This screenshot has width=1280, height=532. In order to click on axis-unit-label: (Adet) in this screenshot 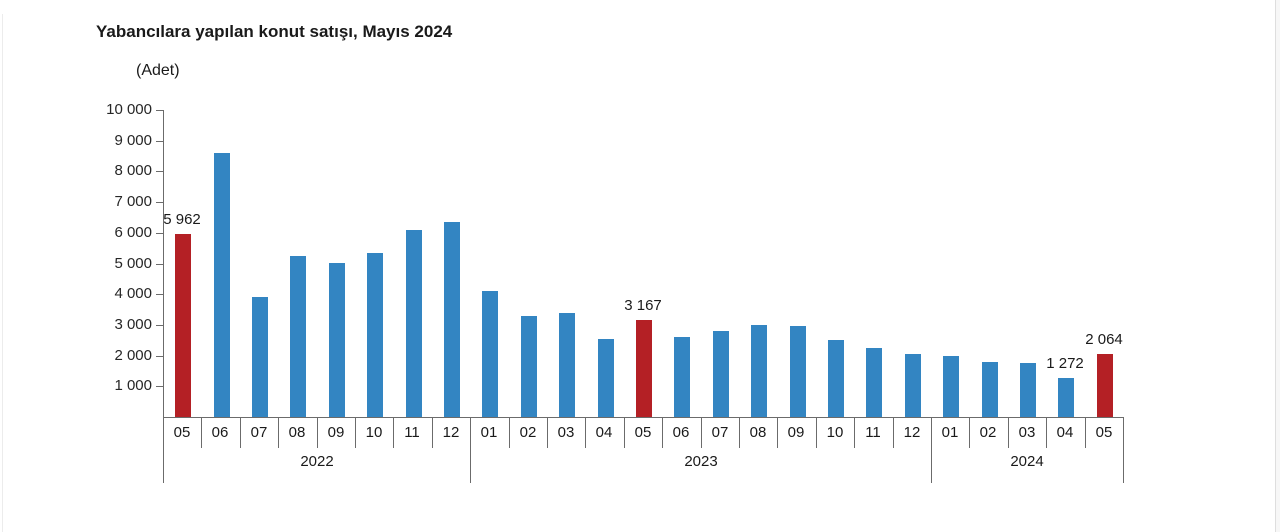, I will do `click(158, 70)`.